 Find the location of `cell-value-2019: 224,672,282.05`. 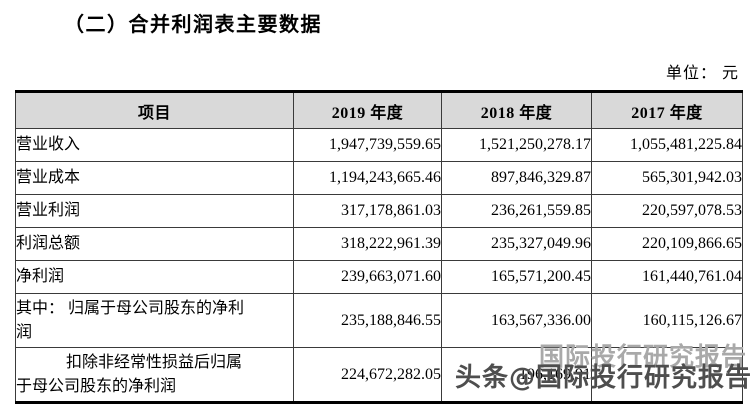

cell-value-2019: 224,672,282.05 is located at coordinates (367, 375).